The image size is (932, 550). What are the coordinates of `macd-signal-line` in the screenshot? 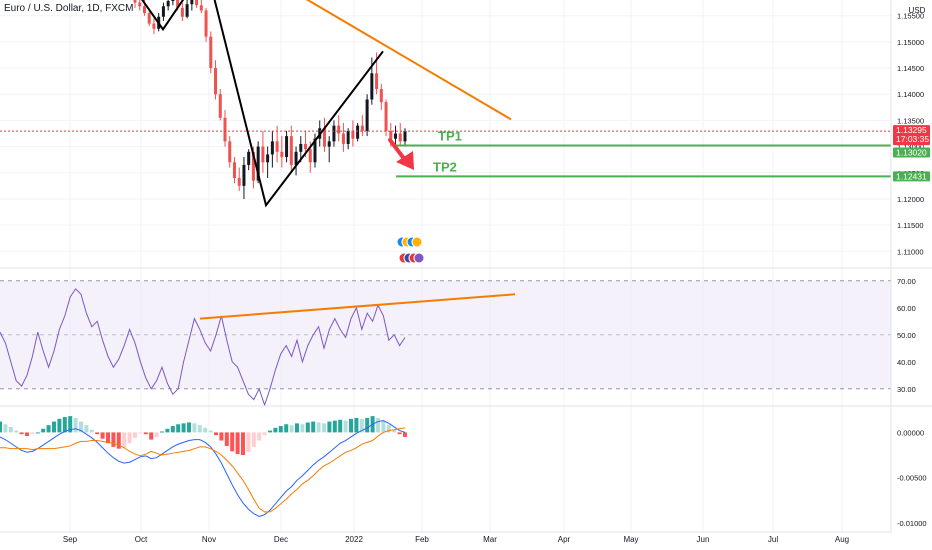 It's located at (203, 470).